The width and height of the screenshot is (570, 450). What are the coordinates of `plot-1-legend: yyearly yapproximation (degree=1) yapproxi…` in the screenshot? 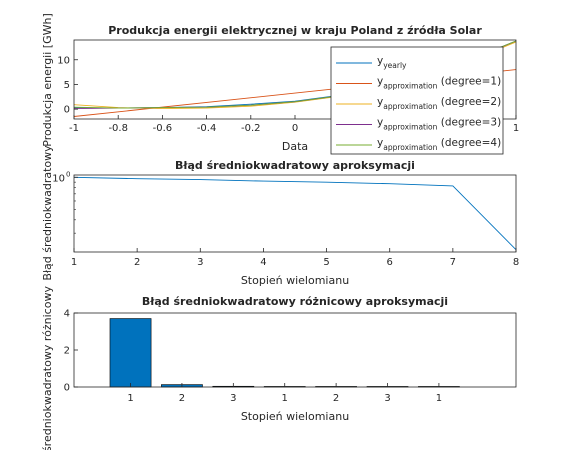 It's located at (417, 100).